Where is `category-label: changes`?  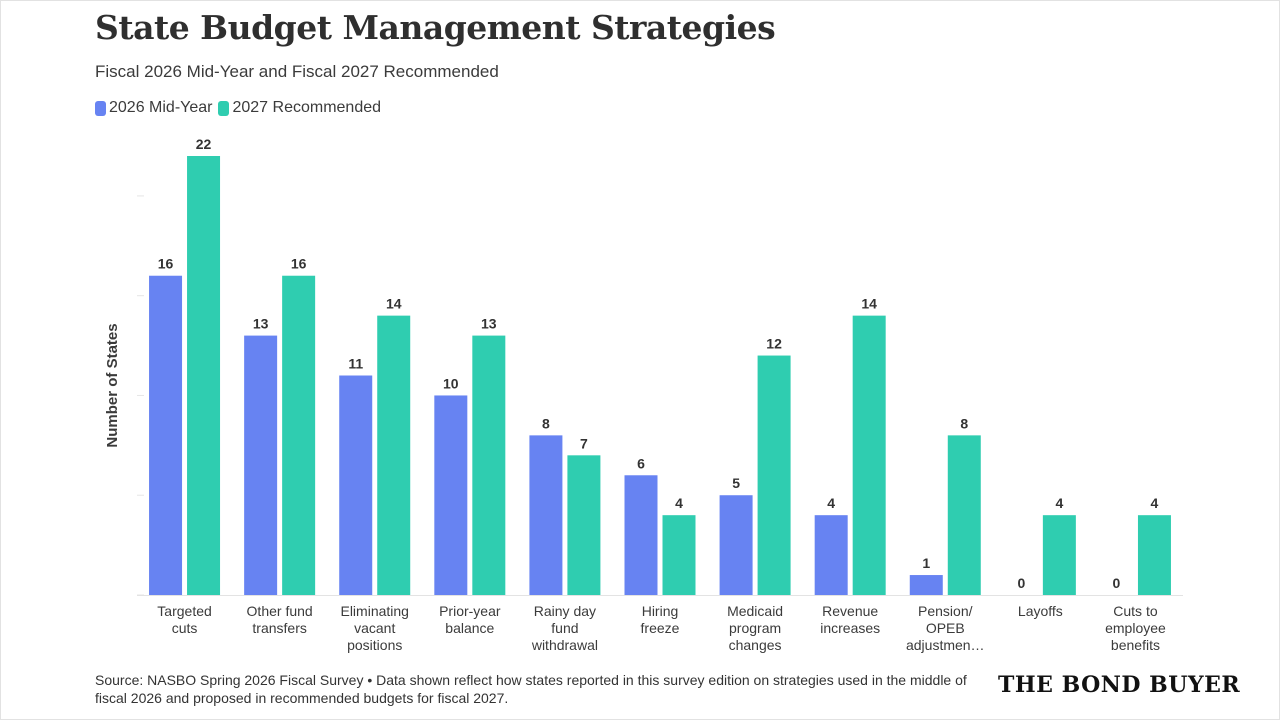
category-label: changes is located at coordinates (755, 645).